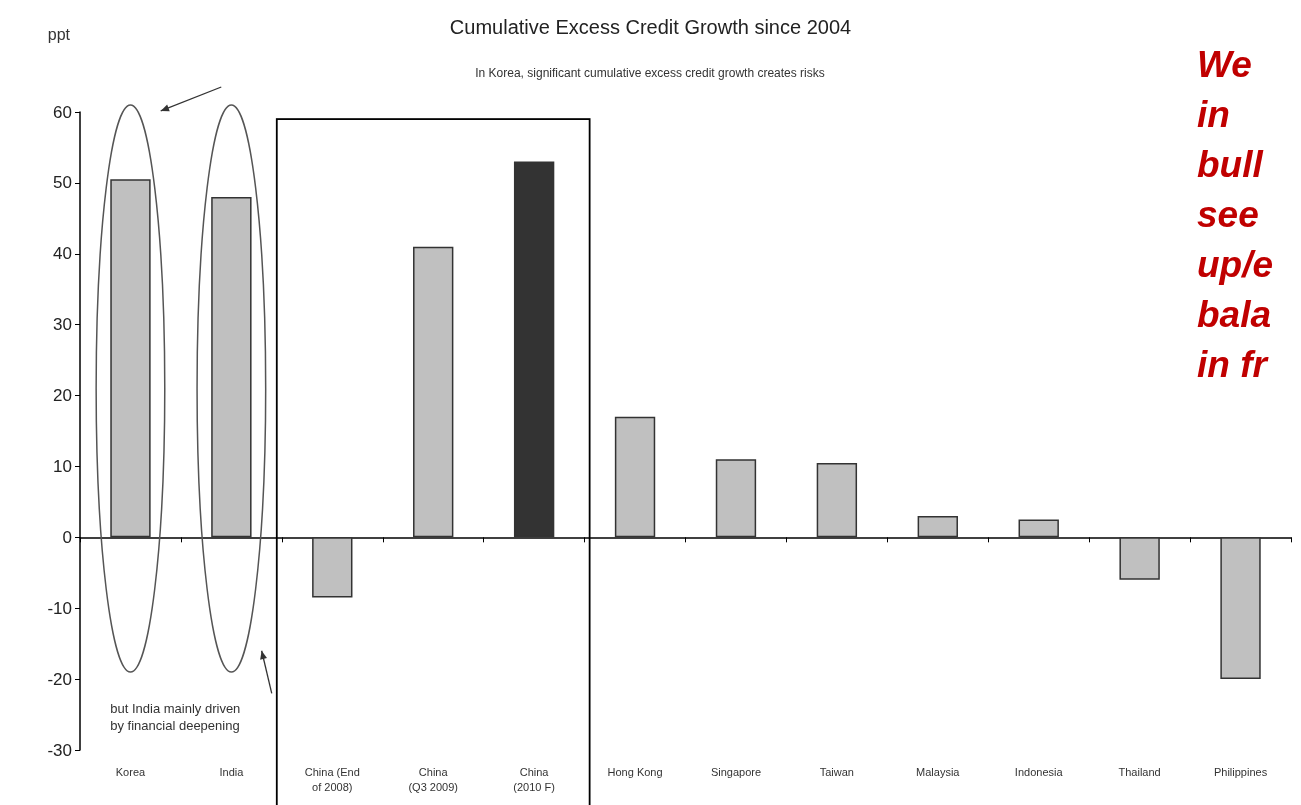  What do you see at coordinates (62, 466) in the screenshot?
I see `y-tick-label: 10` at bounding box center [62, 466].